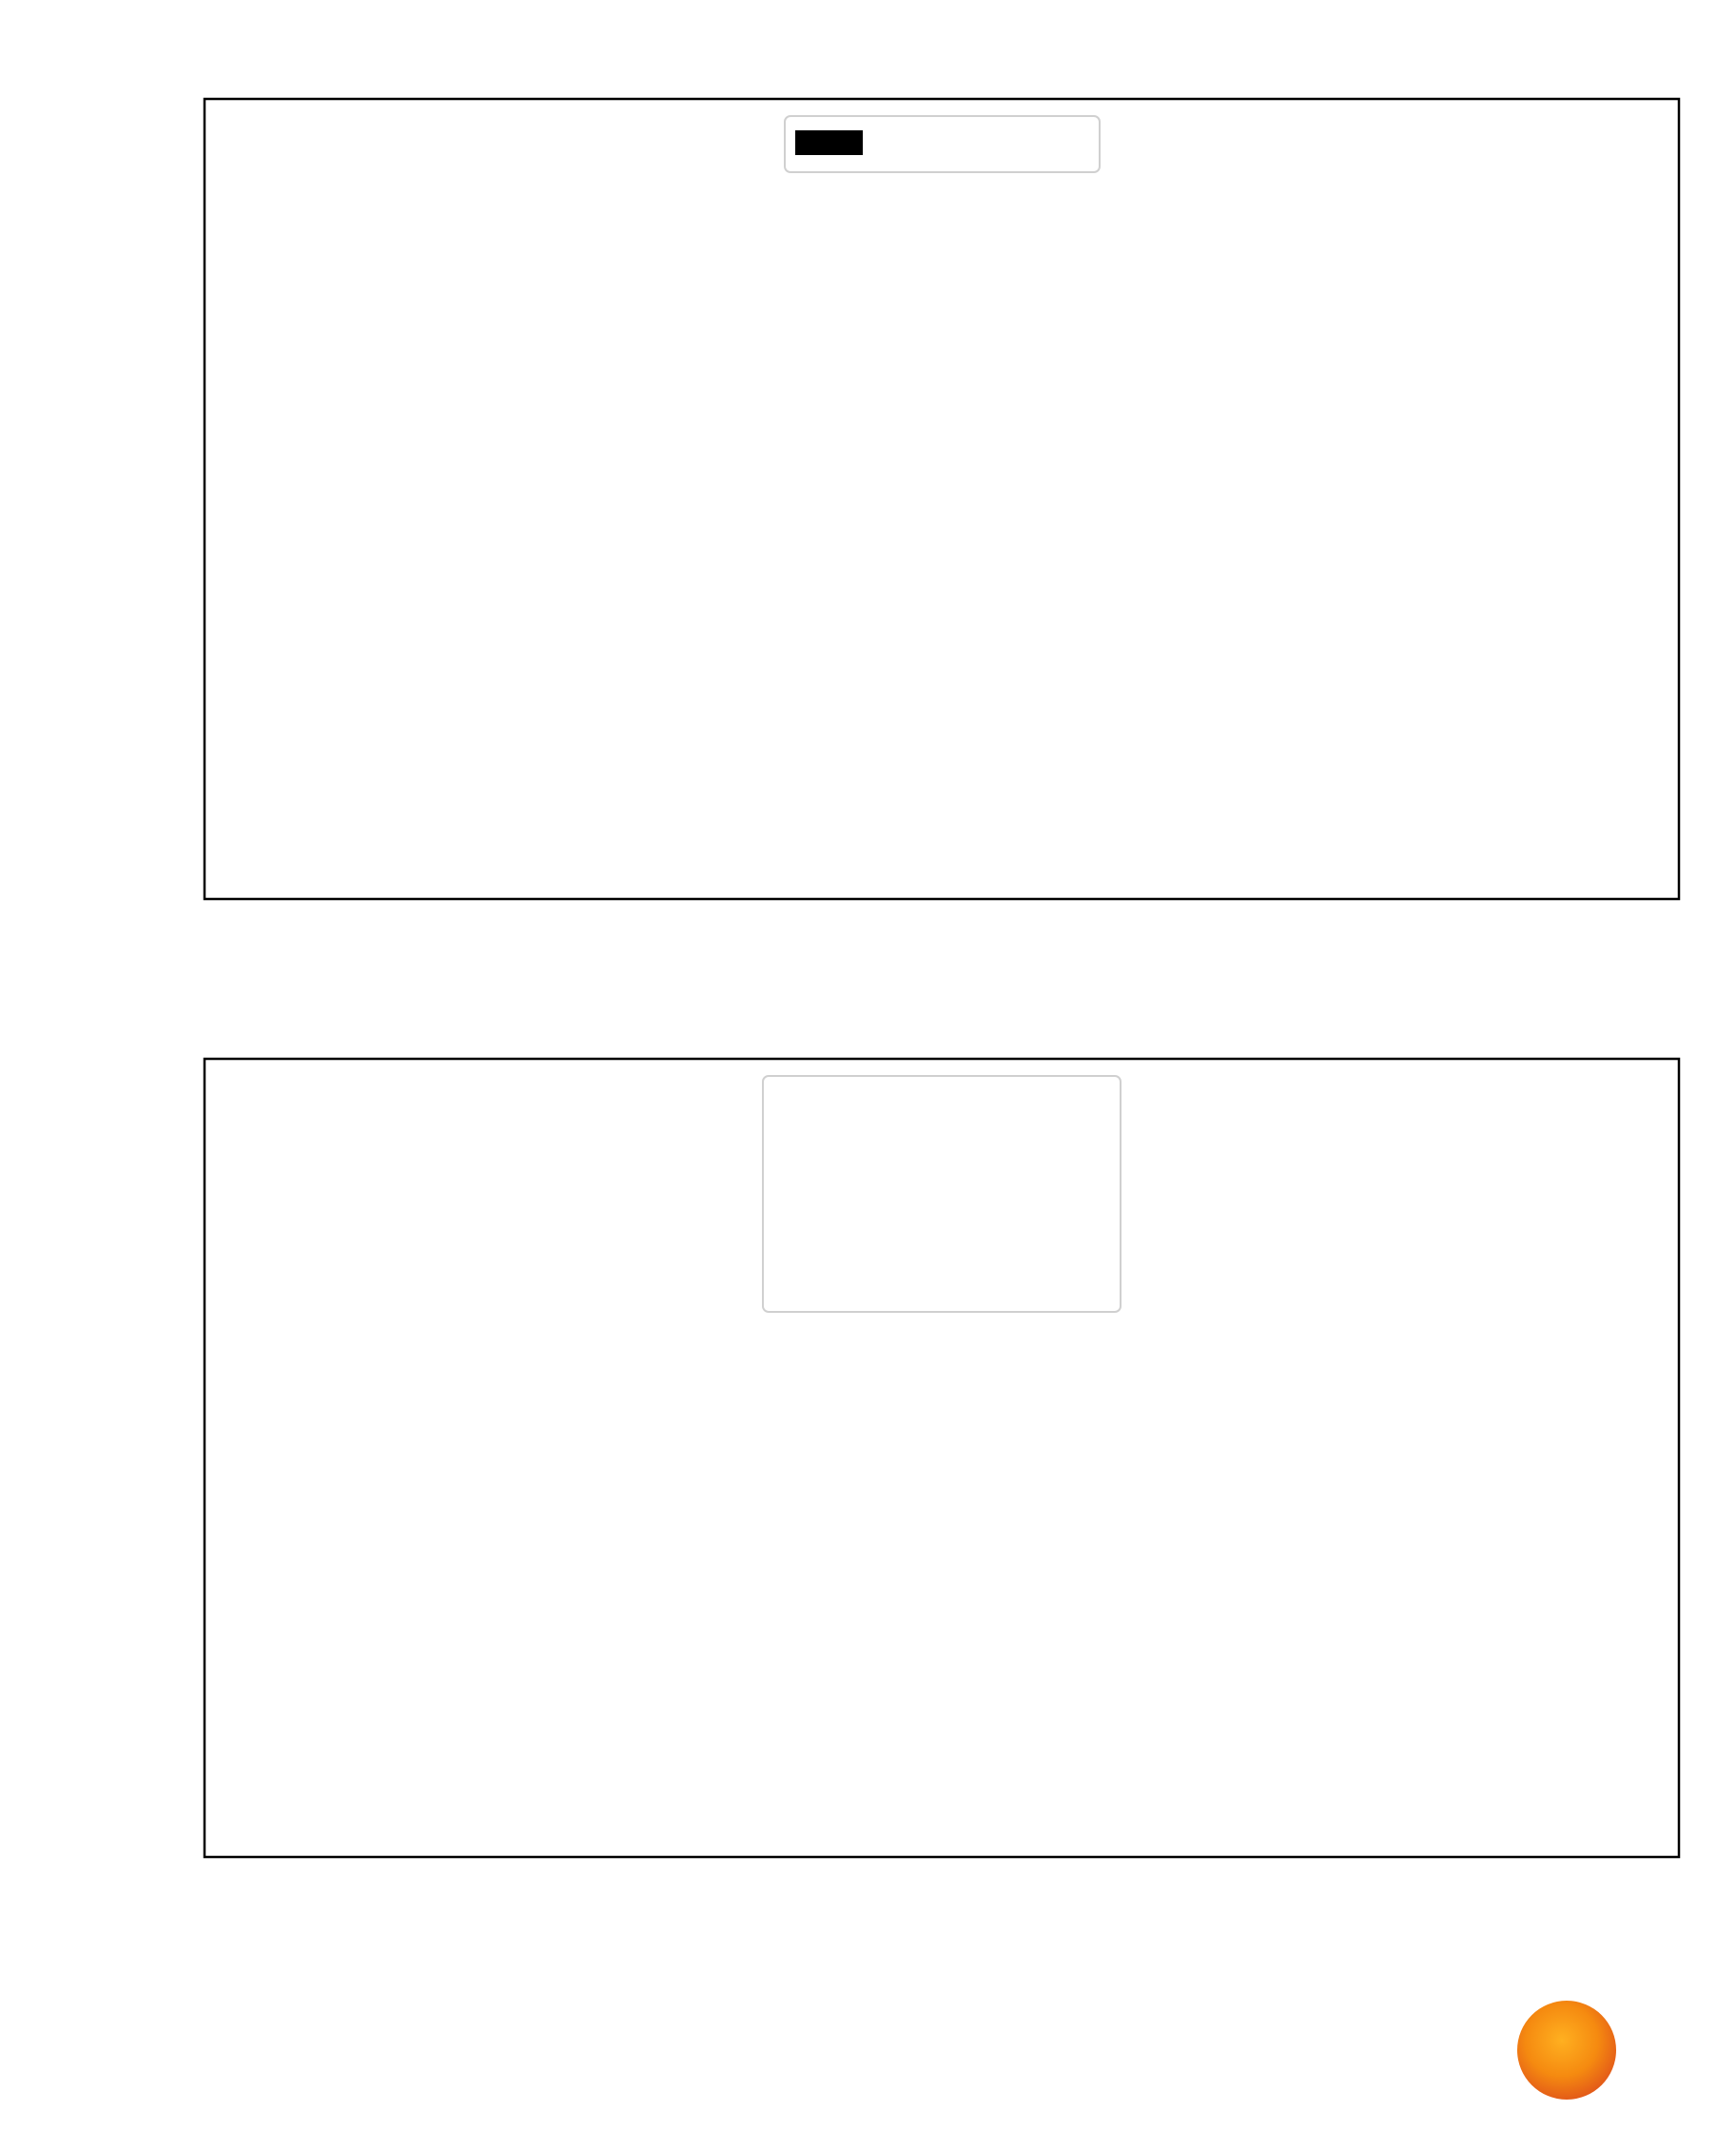  What do you see at coordinates (1567, 2050) in the screenshot?
I see `cessi-logo` at bounding box center [1567, 2050].